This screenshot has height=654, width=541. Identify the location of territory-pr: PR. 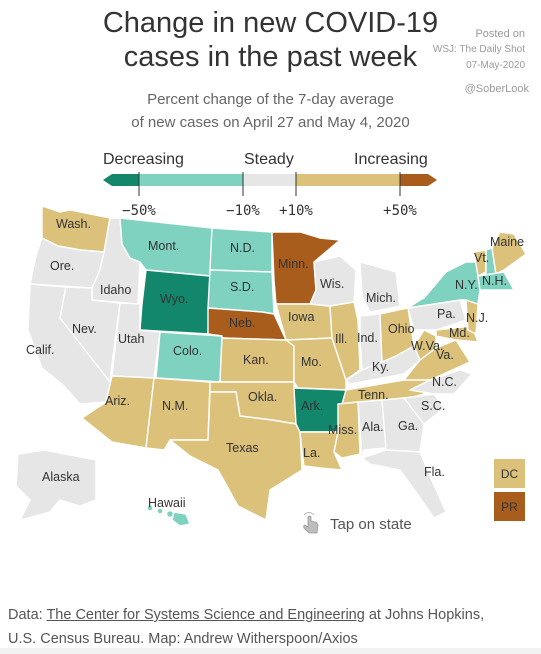
(509, 506).